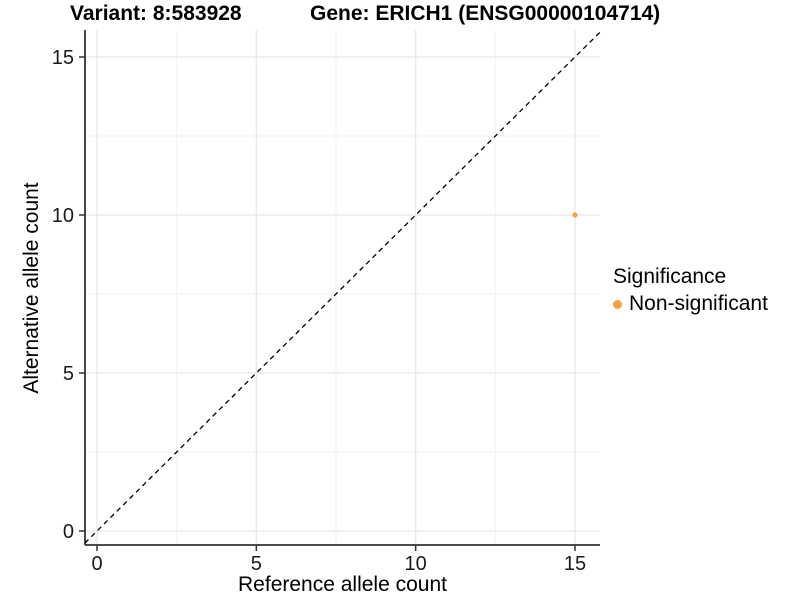  I want to click on legend-entry-label: Non-significant, so click(698, 303).